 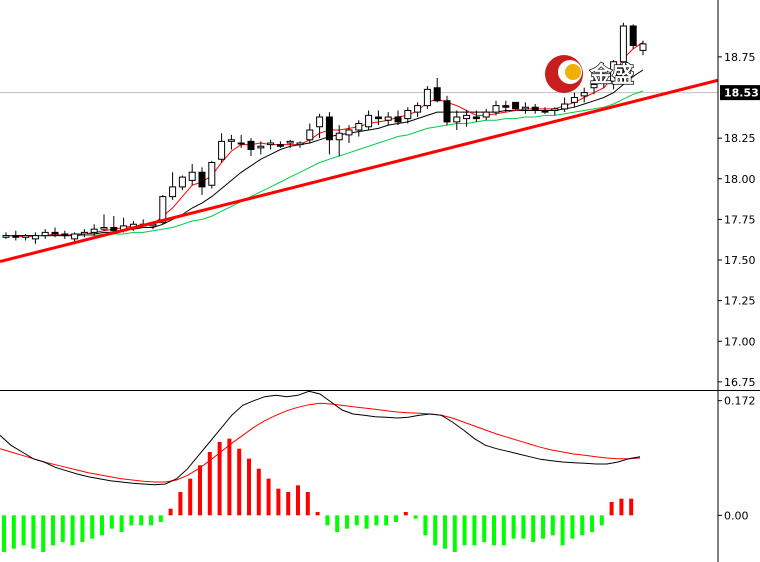 What do you see at coordinates (740, 301) in the screenshot?
I see `price-tick-label: 17.25` at bounding box center [740, 301].